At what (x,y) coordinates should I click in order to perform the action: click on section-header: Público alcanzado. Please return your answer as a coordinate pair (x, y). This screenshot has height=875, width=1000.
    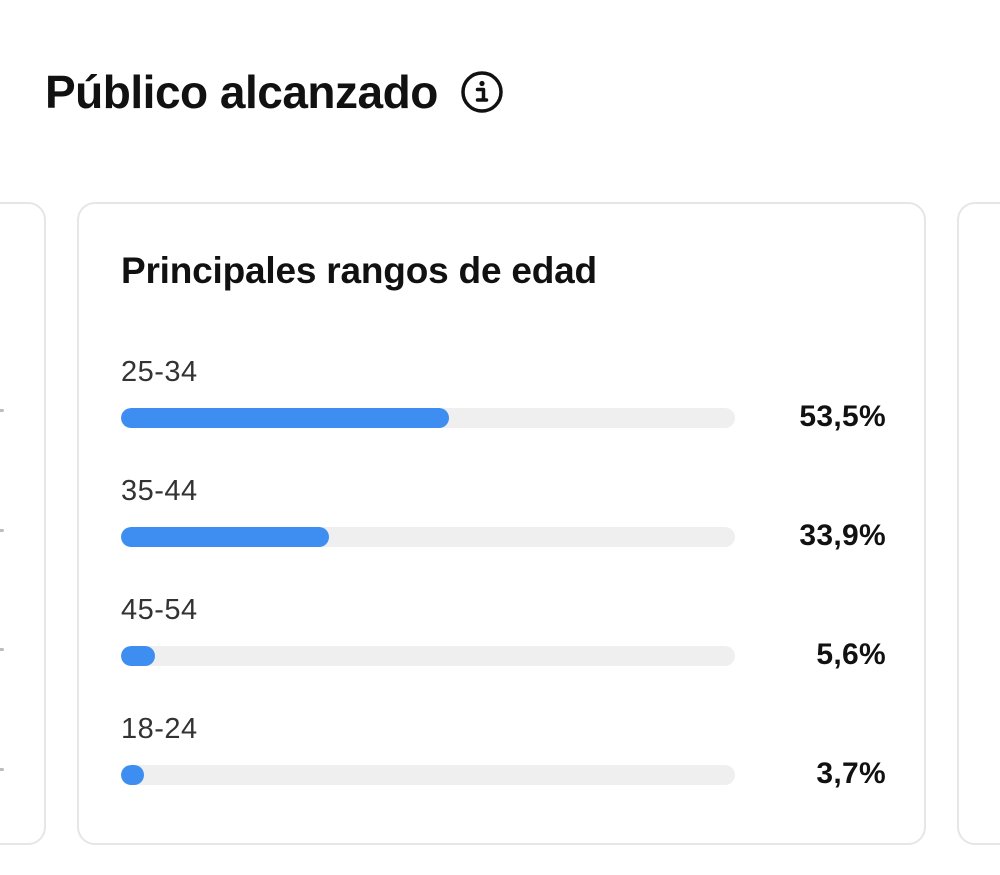
    Looking at the image, I should click on (274, 92).